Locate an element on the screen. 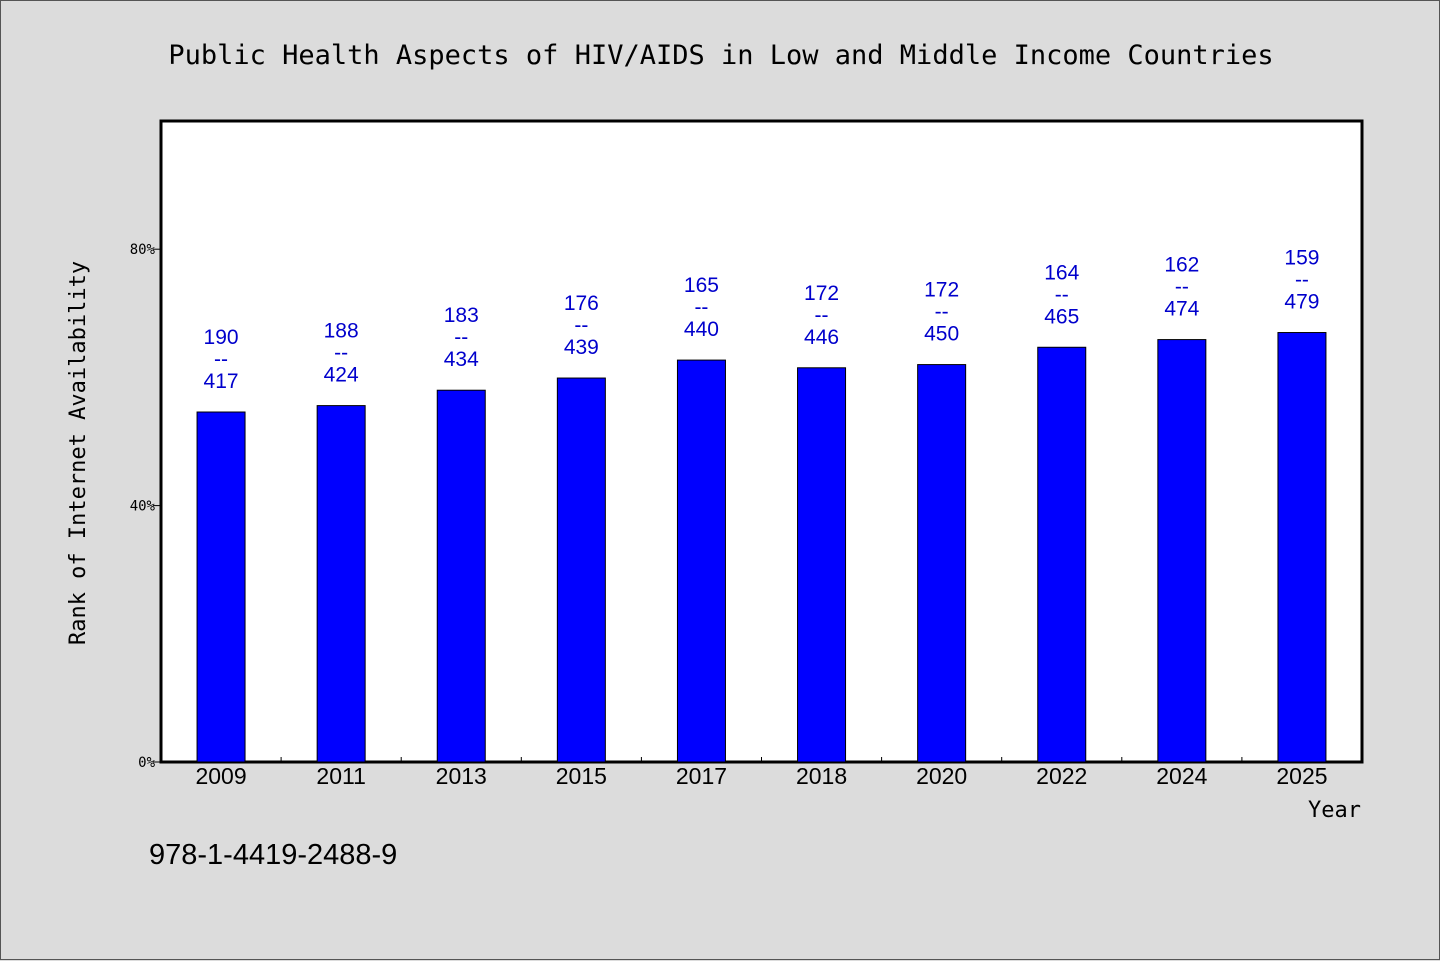 The width and height of the screenshot is (1440, 961). x-tick-label-2018: 2018 is located at coordinates (821, 776).